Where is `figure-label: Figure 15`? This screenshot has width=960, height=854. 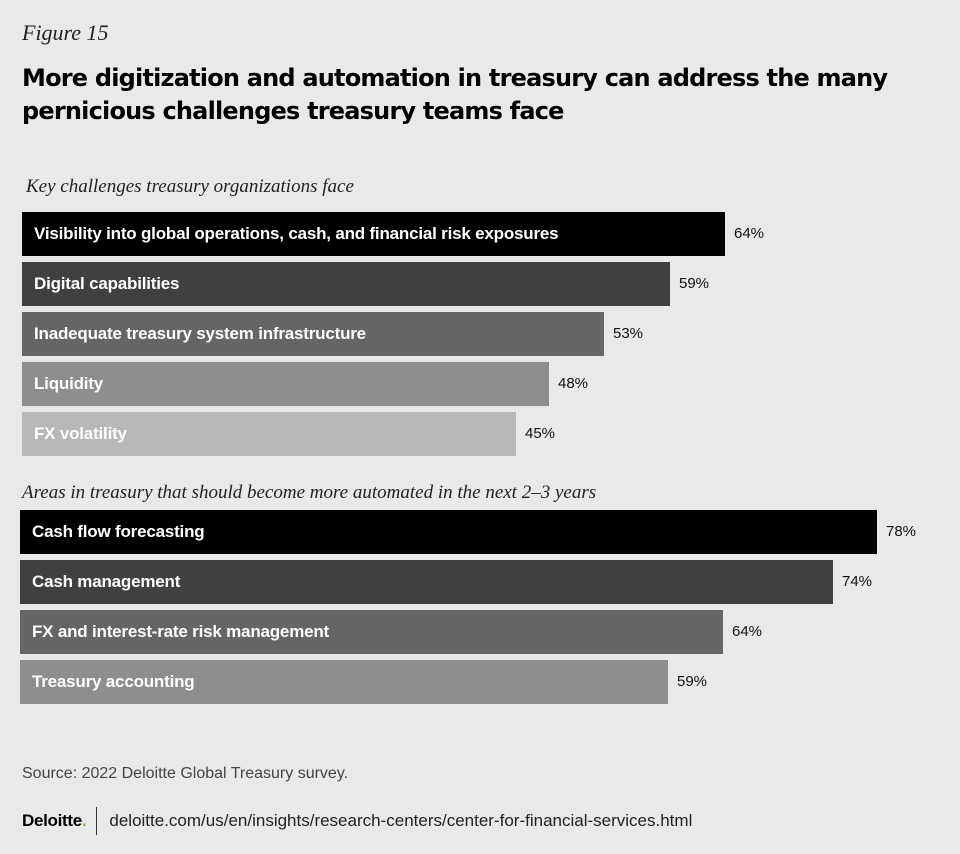 figure-label: Figure 15 is located at coordinates (65, 32).